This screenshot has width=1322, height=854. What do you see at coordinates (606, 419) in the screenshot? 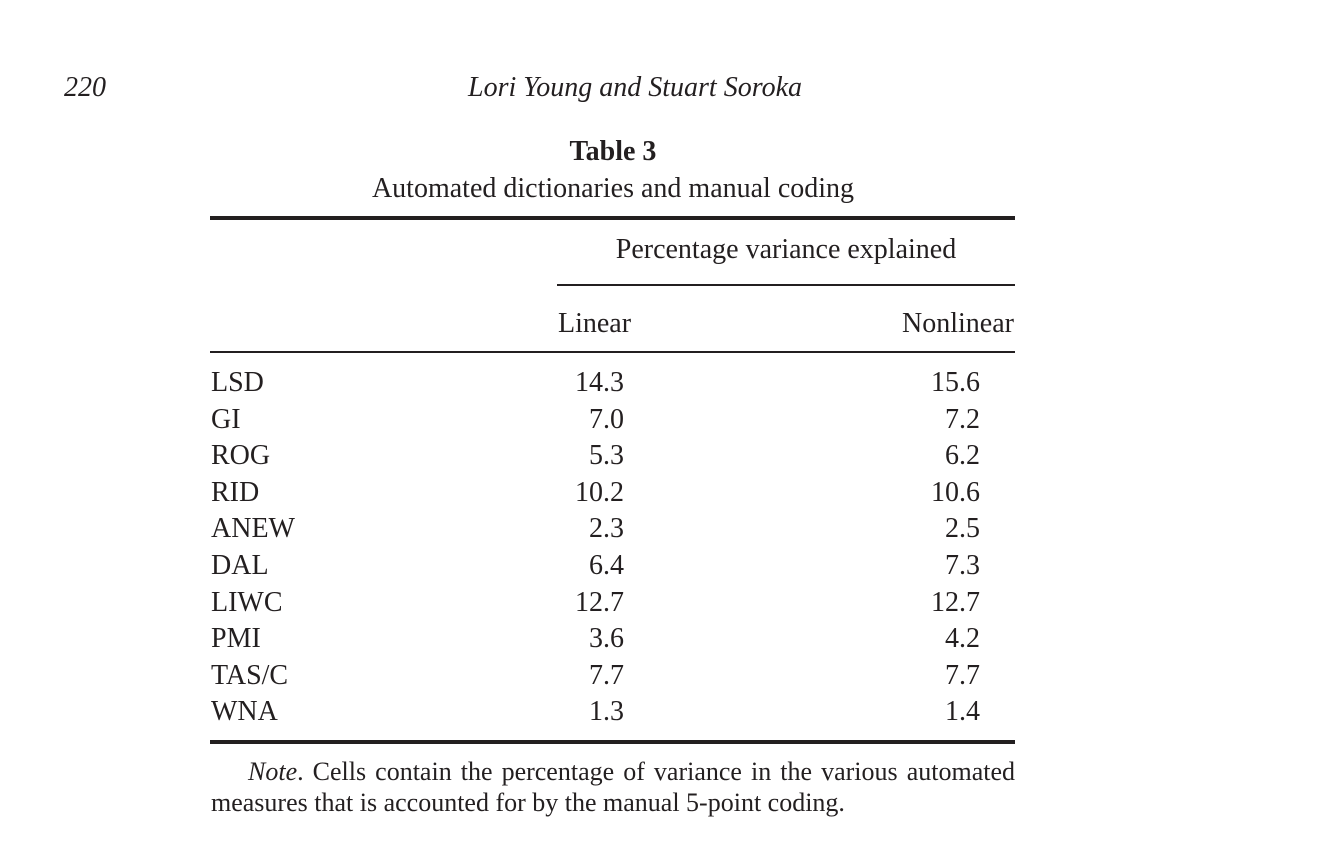
I see `cell-linear: 7.0` at bounding box center [606, 419].